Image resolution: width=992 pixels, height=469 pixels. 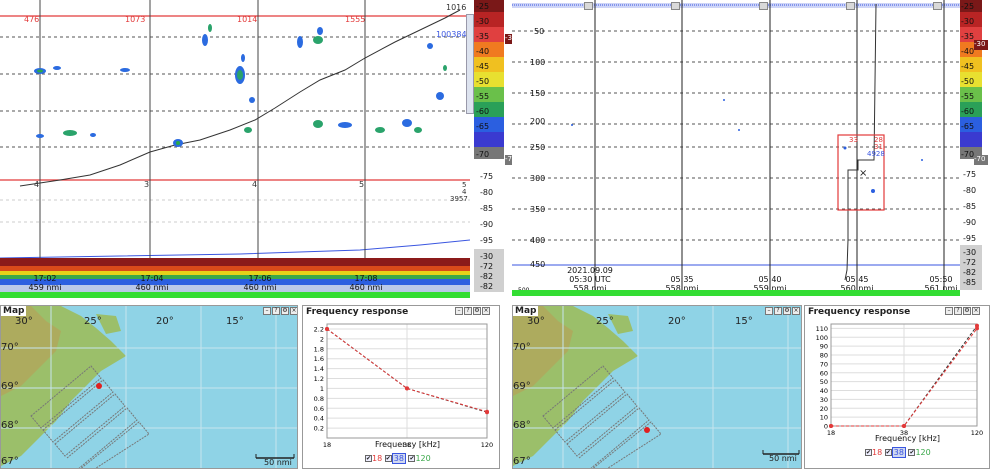 I want to click on mid-right: 3957, so click(x=459, y=199).